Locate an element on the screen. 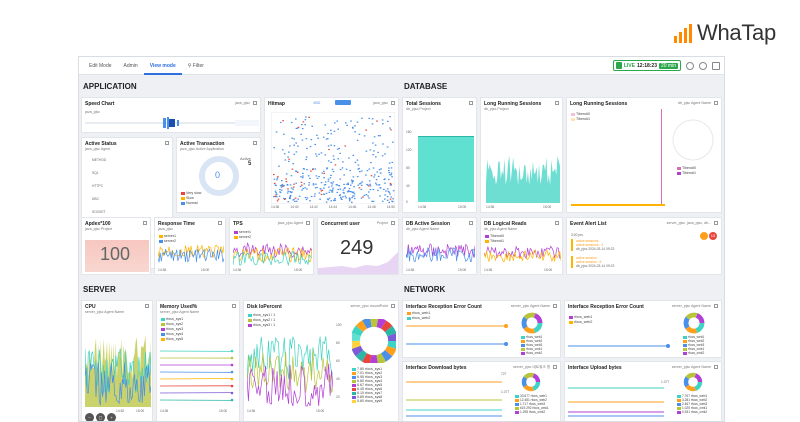  db-logical-reads-chart is located at coordinates (522, 255).